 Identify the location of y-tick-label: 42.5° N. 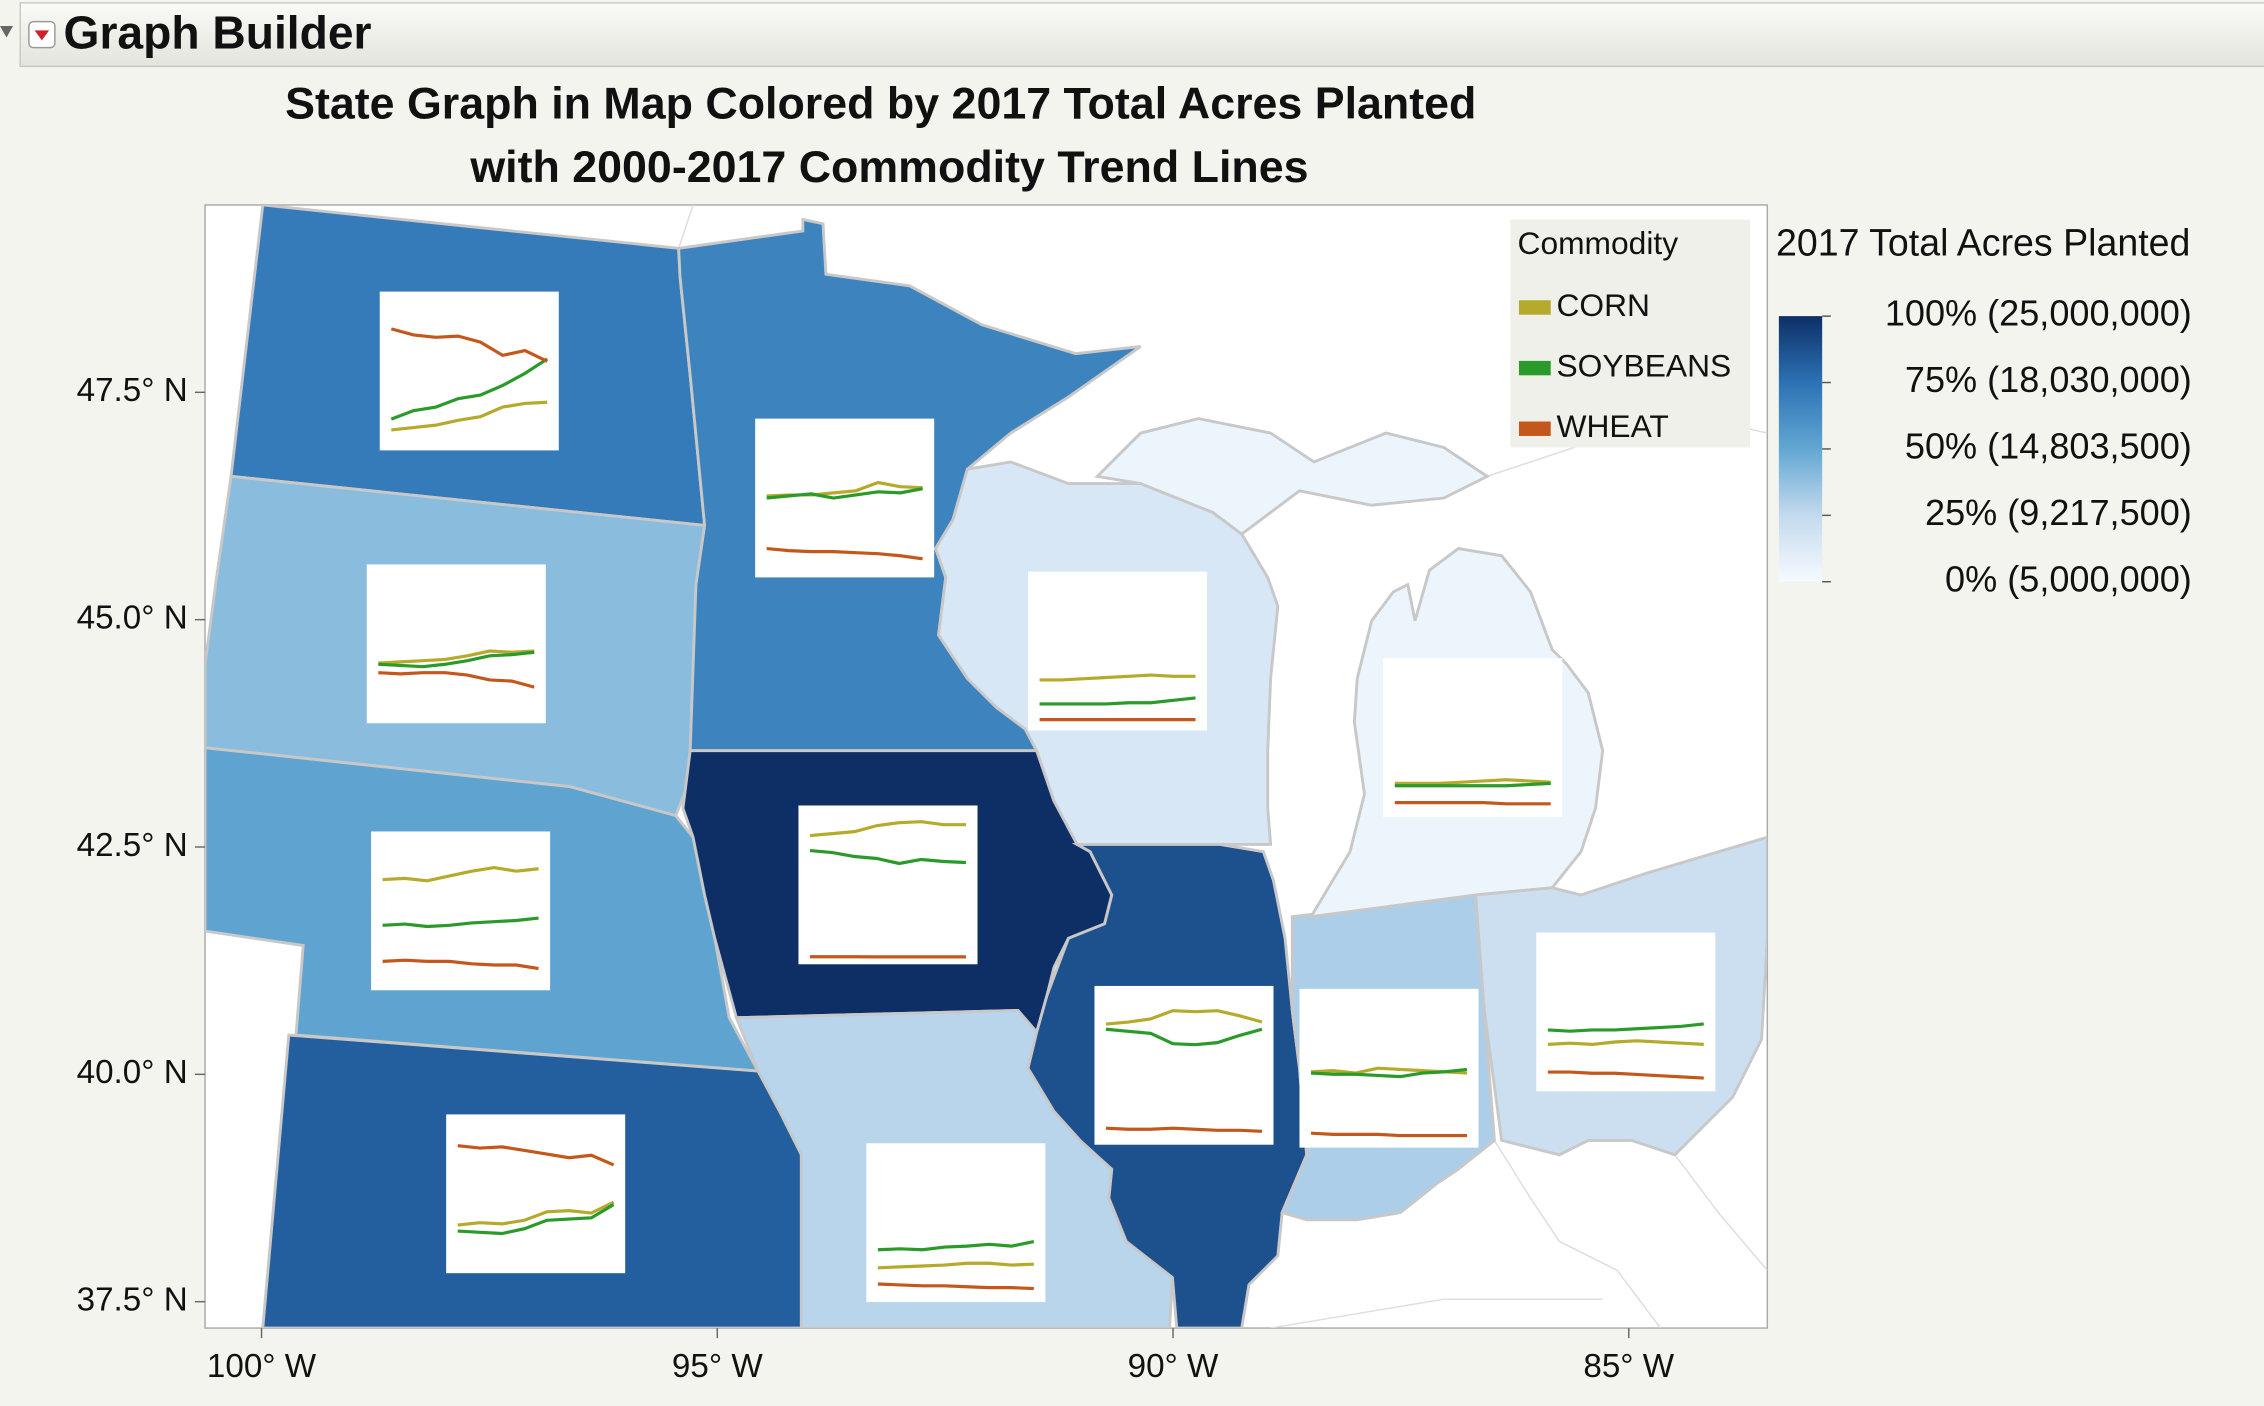
(132, 845).